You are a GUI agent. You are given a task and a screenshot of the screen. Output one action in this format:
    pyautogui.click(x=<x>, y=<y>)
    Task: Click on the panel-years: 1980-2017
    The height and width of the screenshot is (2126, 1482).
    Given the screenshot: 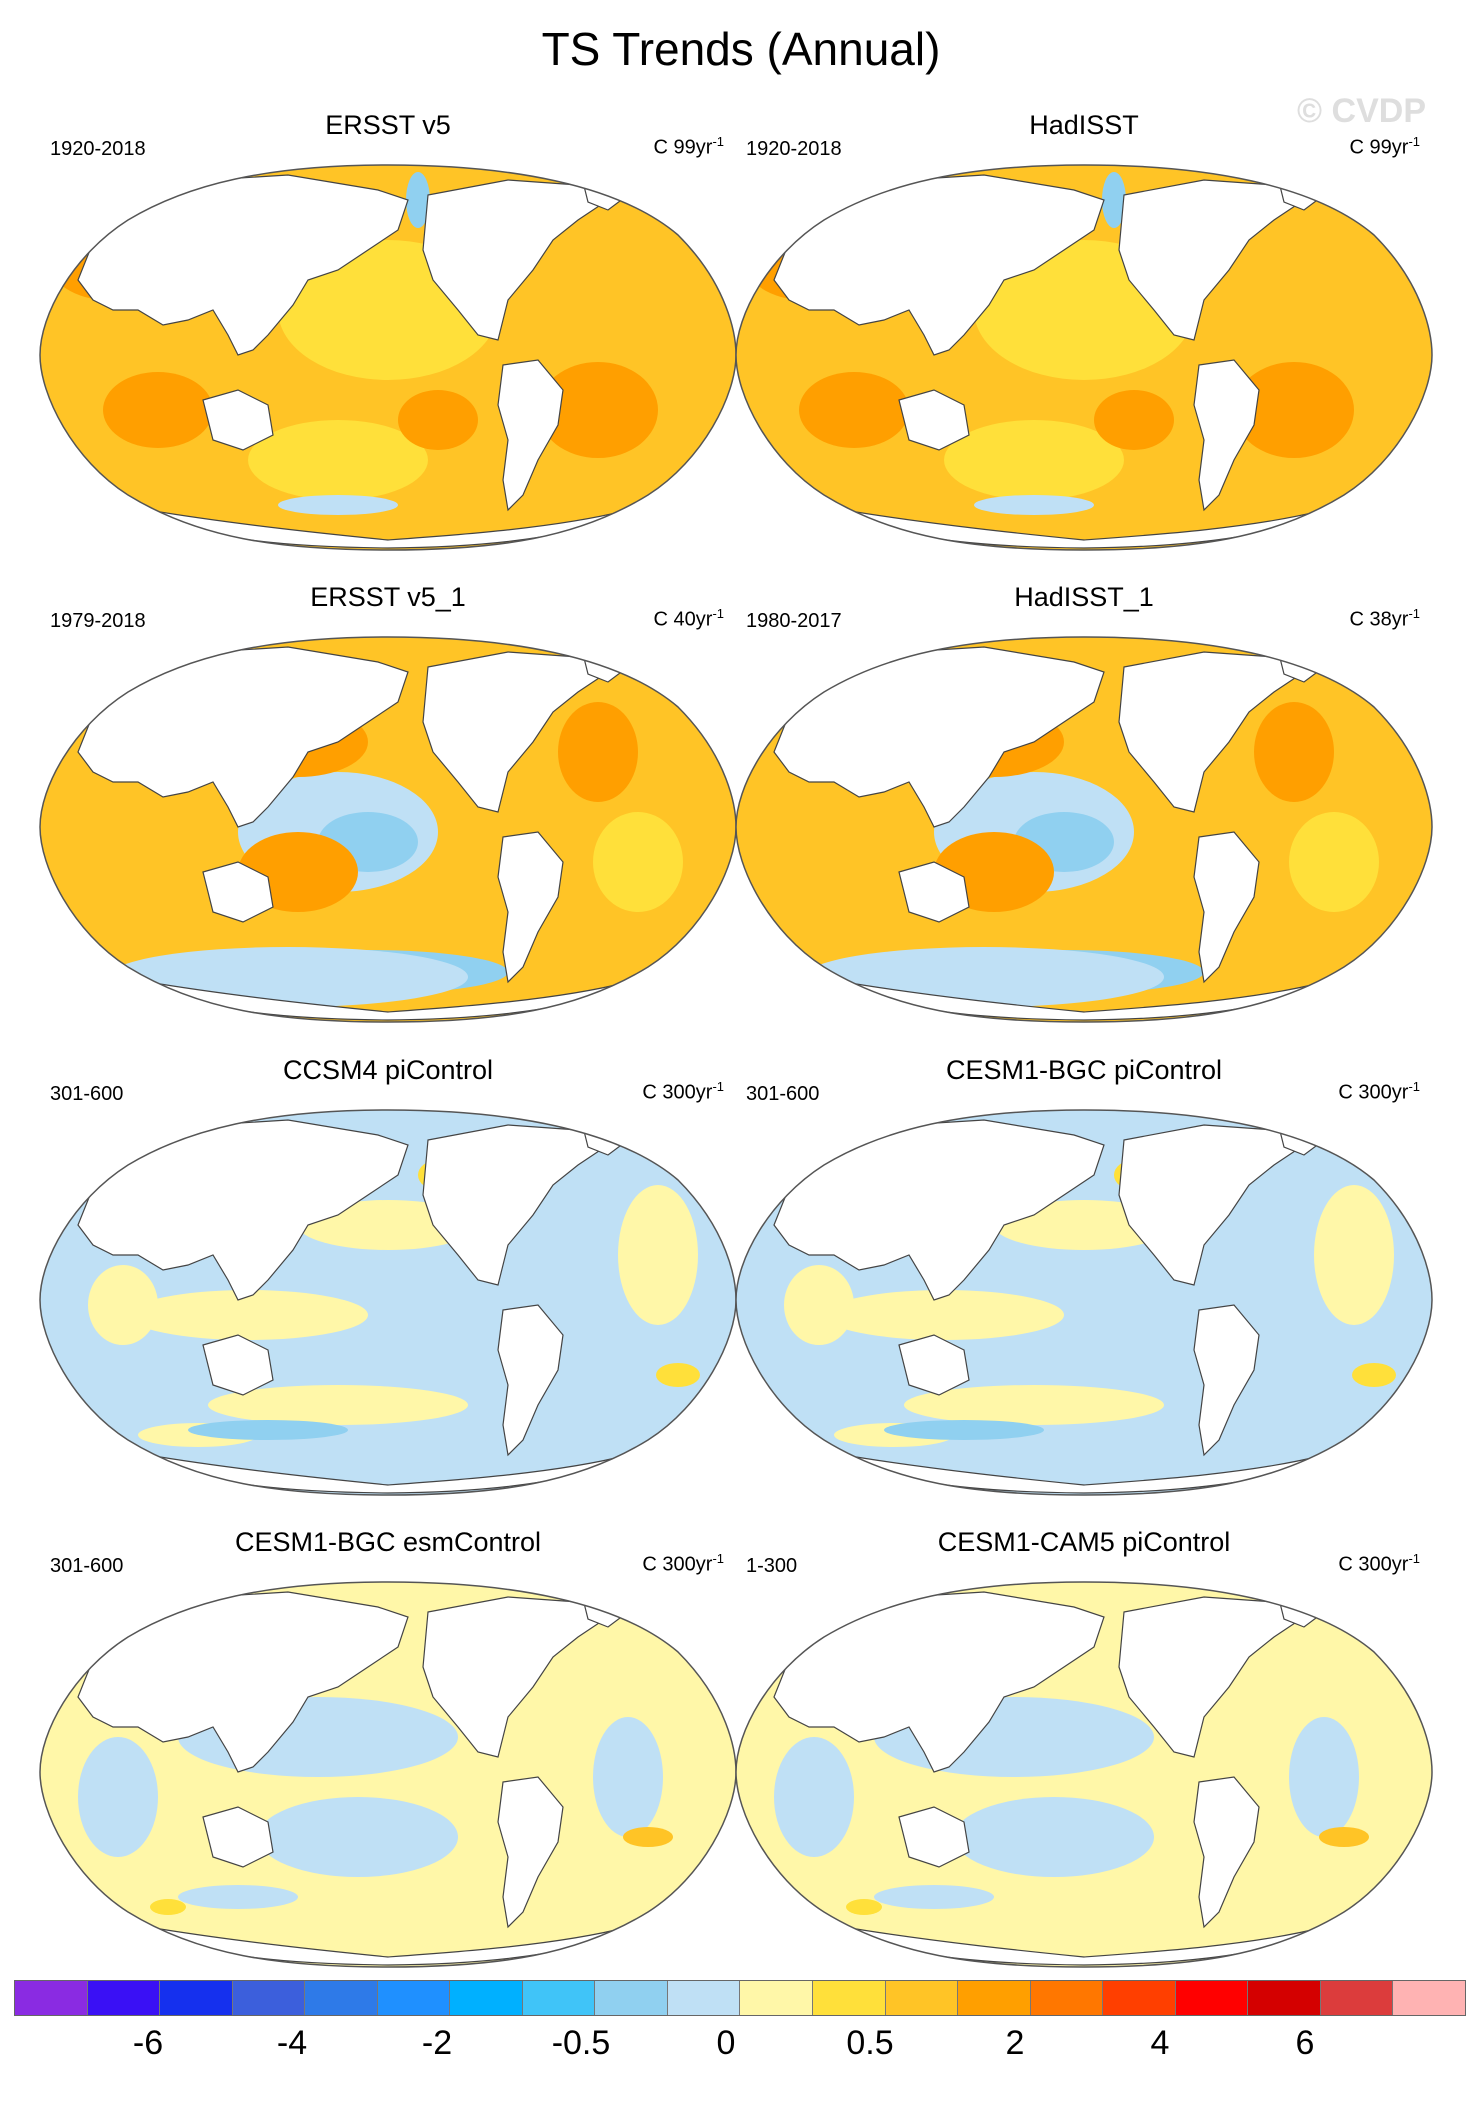 What is the action you would take?
    pyautogui.click(x=794, y=621)
    